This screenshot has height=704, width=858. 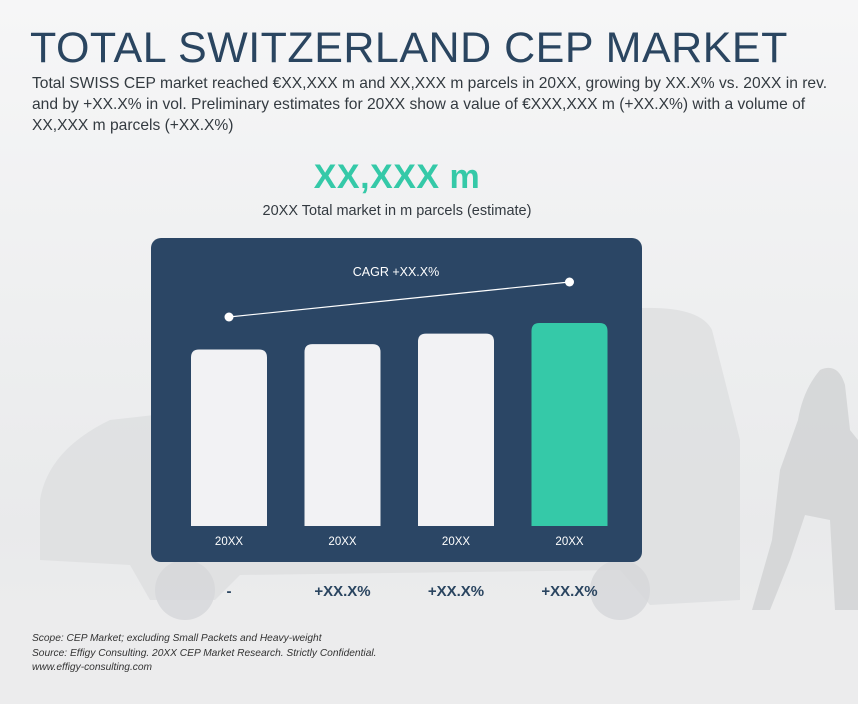 I want to click on growth-label-4: +XX.X%, so click(x=569, y=591).